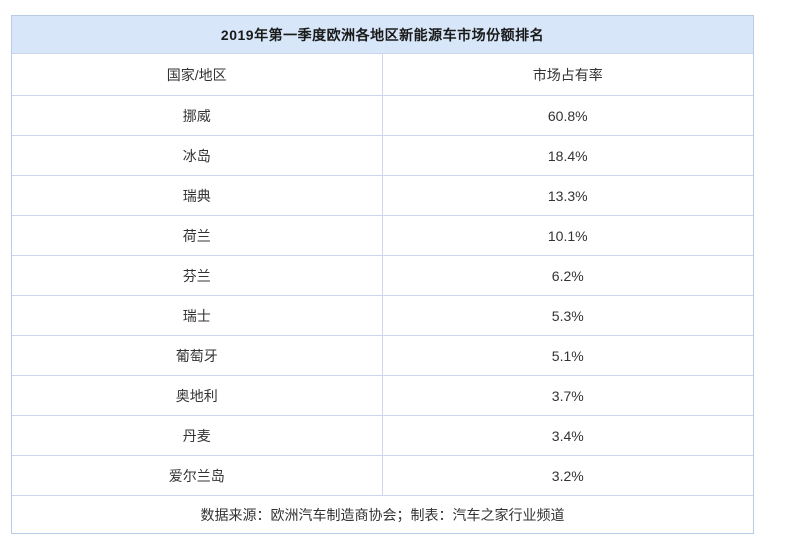 The image size is (786, 535). I want to click on source-note: 数据来源：欧洲汽车制造商协会；制表：汽车之家行业频道, so click(382, 514).